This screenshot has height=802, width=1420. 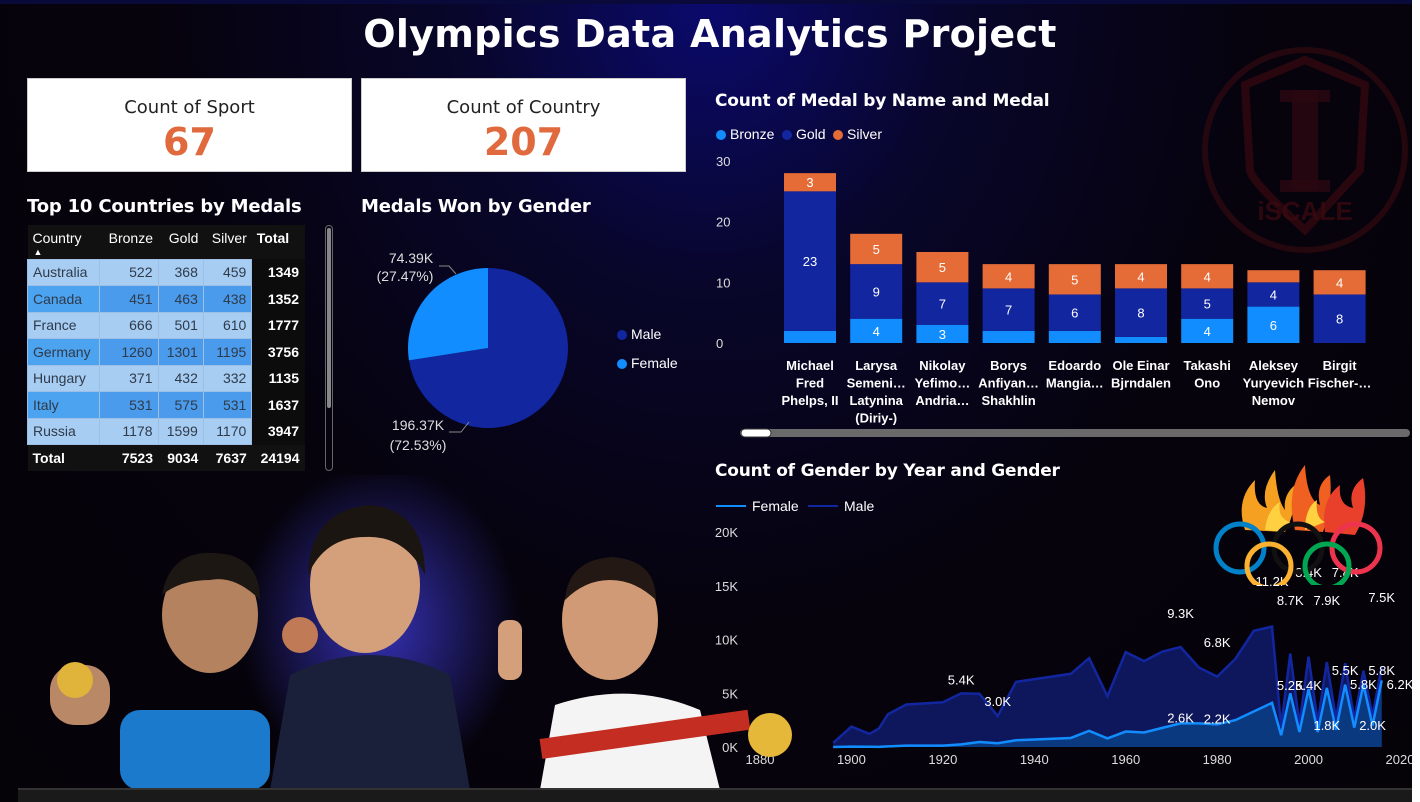 What do you see at coordinates (723, 222) in the screenshot?
I see `y-tick-label: 20` at bounding box center [723, 222].